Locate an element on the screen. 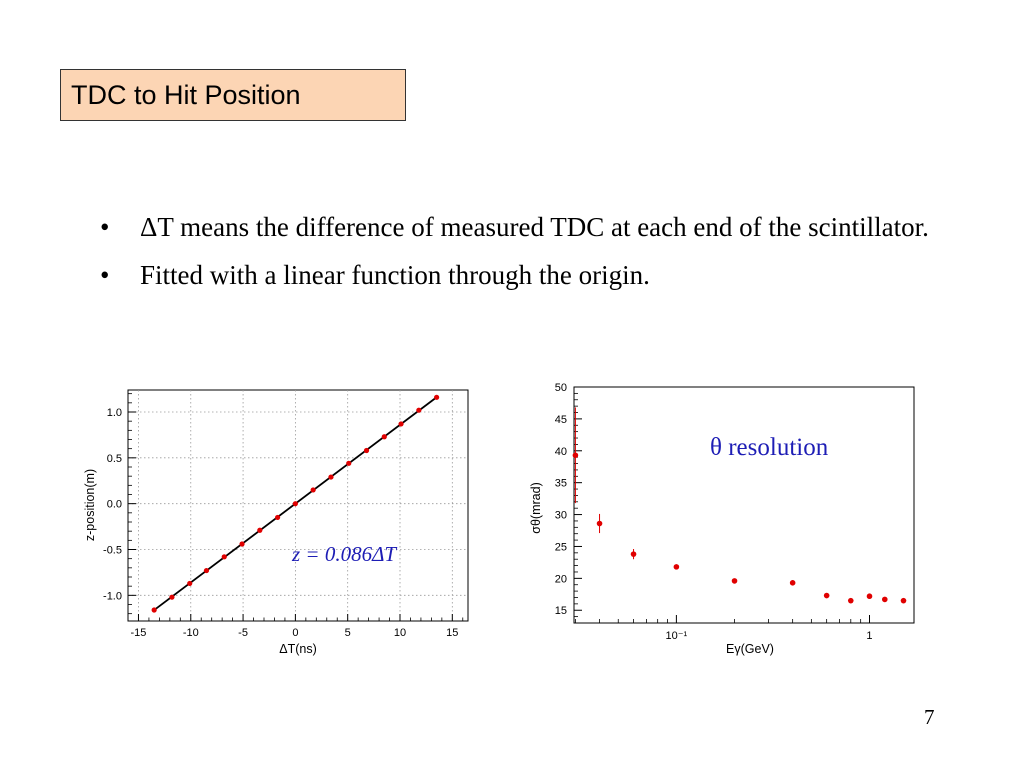 The image size is (1024, 768). x-tick-label: 1 is located at coordinates (869, 636).